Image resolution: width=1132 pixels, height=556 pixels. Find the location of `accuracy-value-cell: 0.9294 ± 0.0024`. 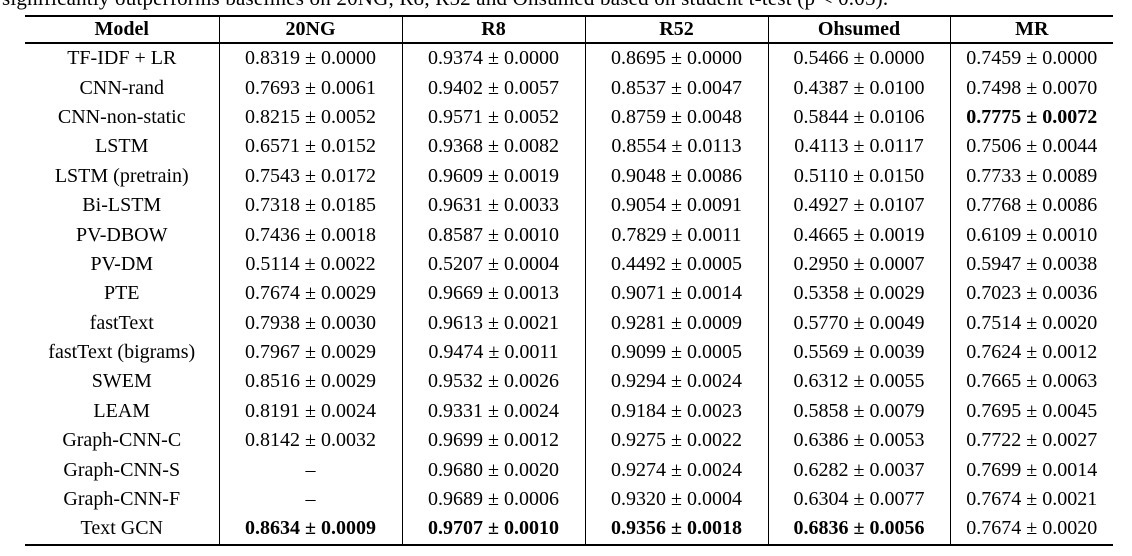

accuracy-value-cell: 0.9294 ± 0.0024 is located at coordinates (676, 382).